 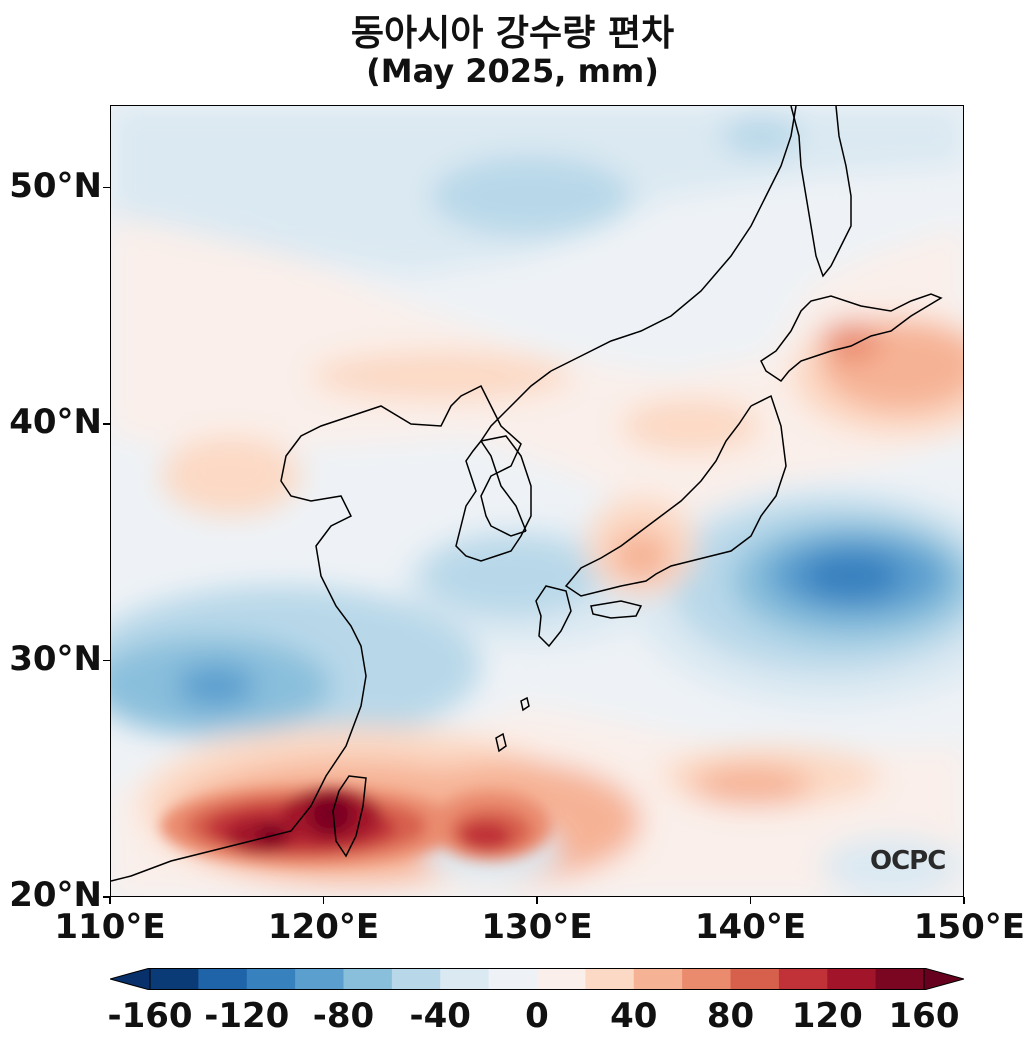 What do you see at coordinates (150, 1016) in the screenshot?
I see `colorbar-label: -160` at bounding box center [150, 1016].